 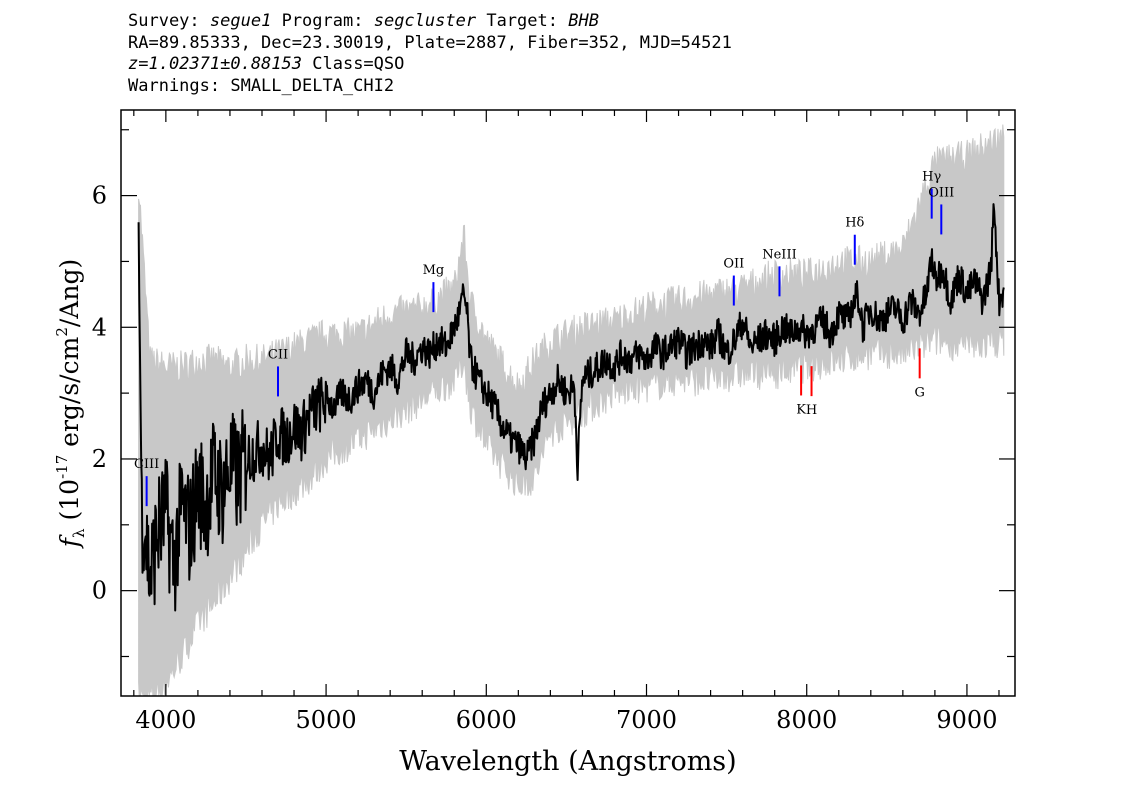 I want to click on line-label: OIII, so click(x=941, y=192).